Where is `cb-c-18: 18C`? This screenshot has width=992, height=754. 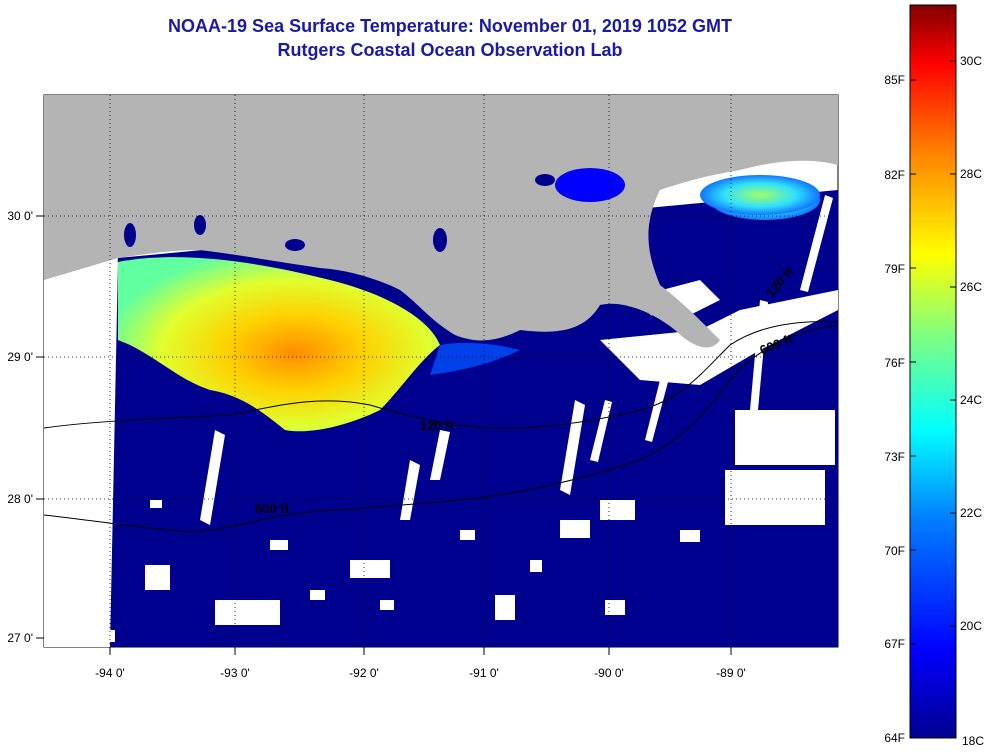 cb-c-18: 18C is located at coordinates (973, 741).